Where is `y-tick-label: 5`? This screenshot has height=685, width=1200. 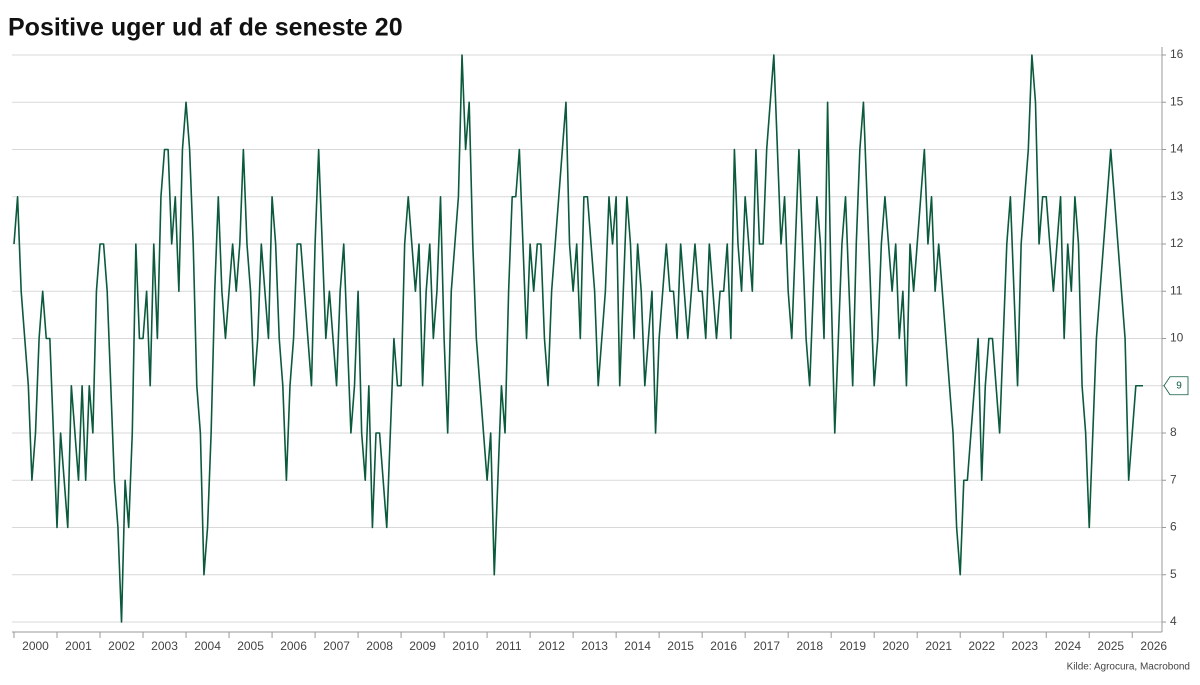 y-tick-label: 5 is located at coordinates (1173, 574).